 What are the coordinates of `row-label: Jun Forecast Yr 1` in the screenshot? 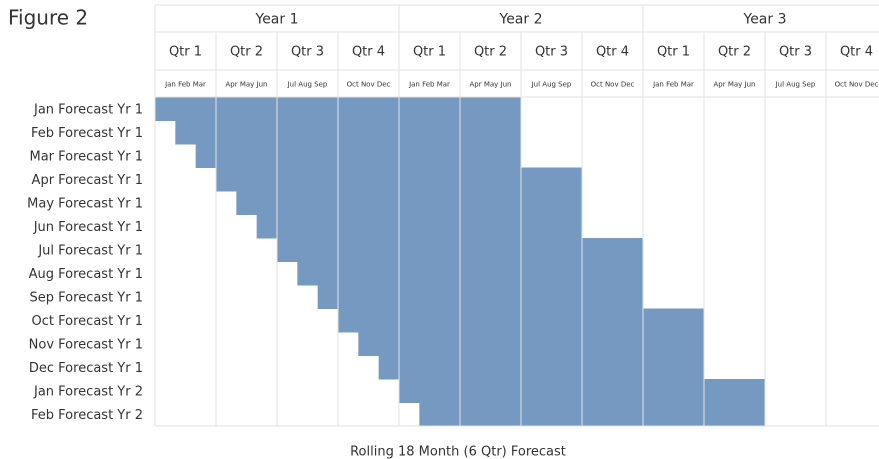 It's located at (88, 227).